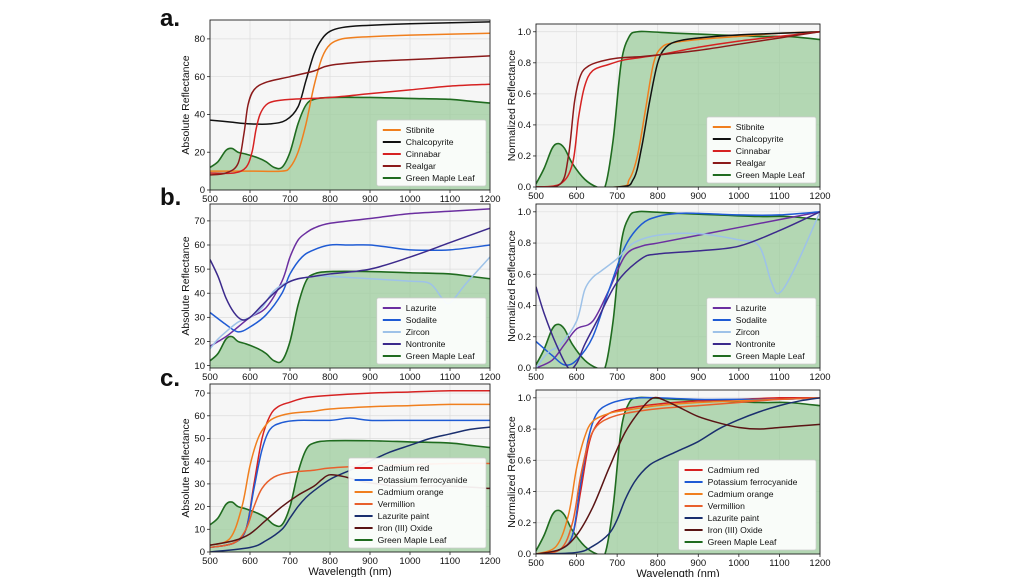 This screenshot has height=577, width=1024. I want to click on legend-label: Chalcopyrite, so click(430, 142).